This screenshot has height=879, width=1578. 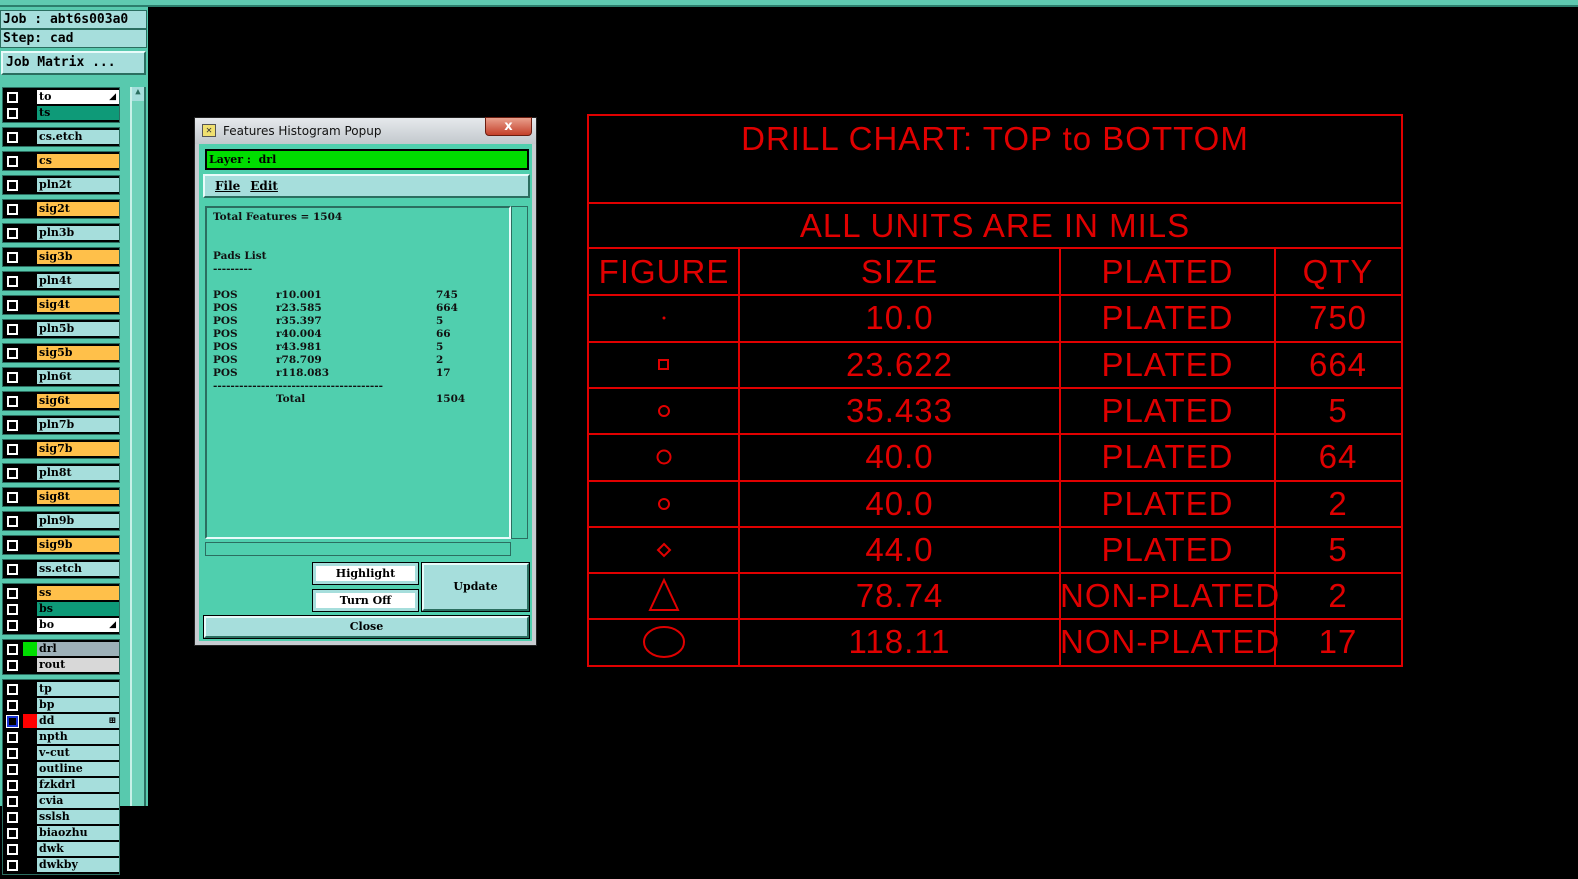 What do you see at coordinates (78, 665) in the screenshot?
I see `layer-name: rout` at bounding box center [78, 665].